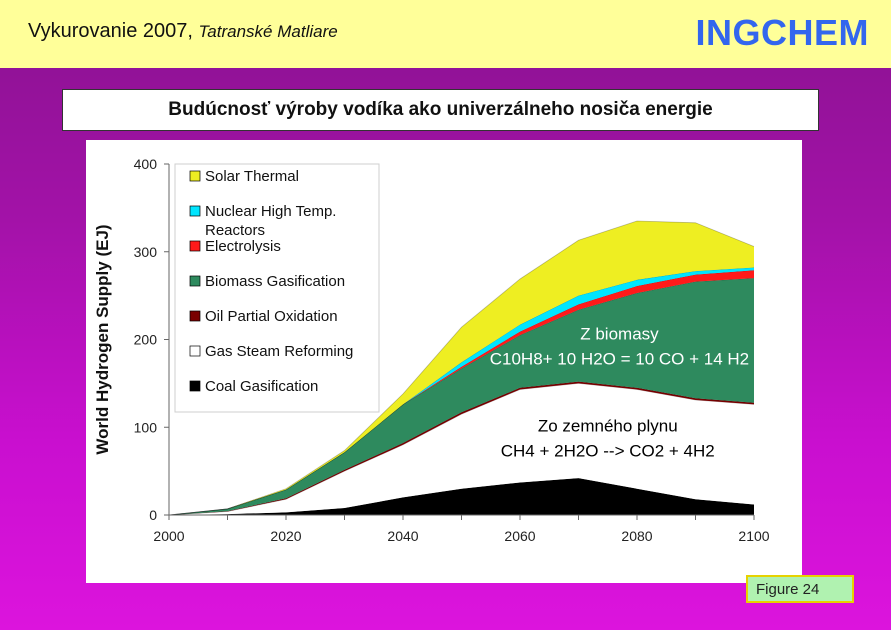 Image resolution: width=891 pixels, height=630 pixels. What do you see at coordinates (261, 386) in the screenshot?
I see `legend-label-coal-gasification: Coal Gasification` at bounding box center [261, 386].